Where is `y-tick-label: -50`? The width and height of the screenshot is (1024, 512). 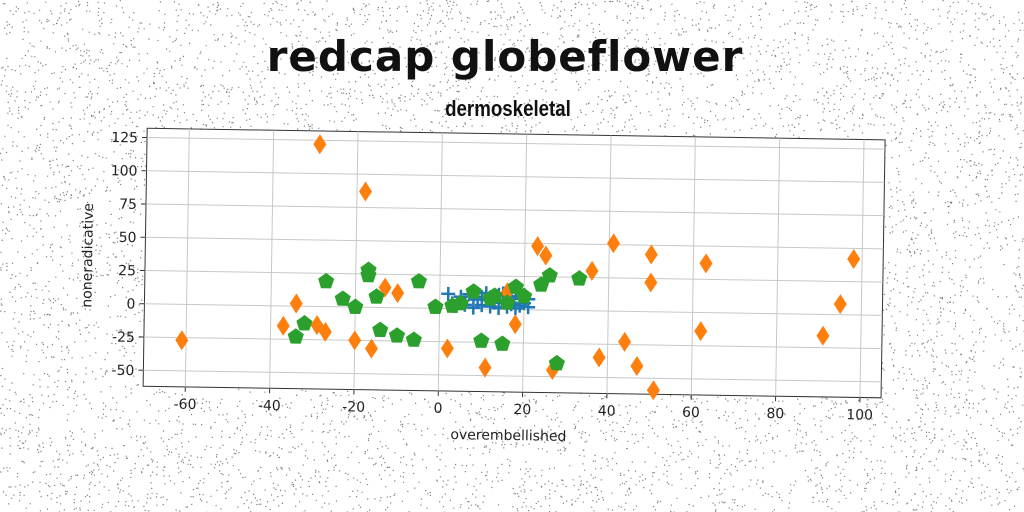
y-tick-label: -50 is located at coordinates (122, 371).